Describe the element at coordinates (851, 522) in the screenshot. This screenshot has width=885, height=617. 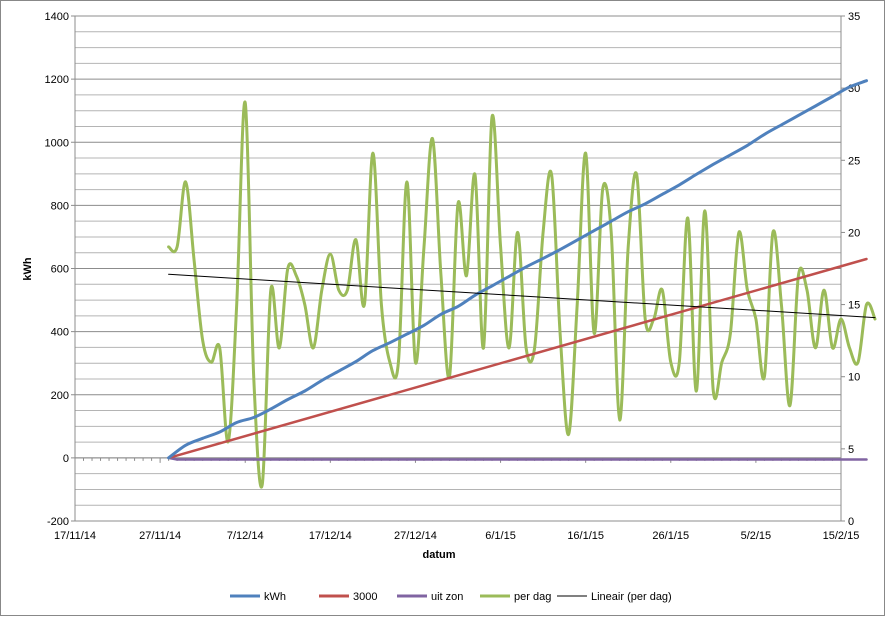
I see `y2-tick-label: 0` at that location.